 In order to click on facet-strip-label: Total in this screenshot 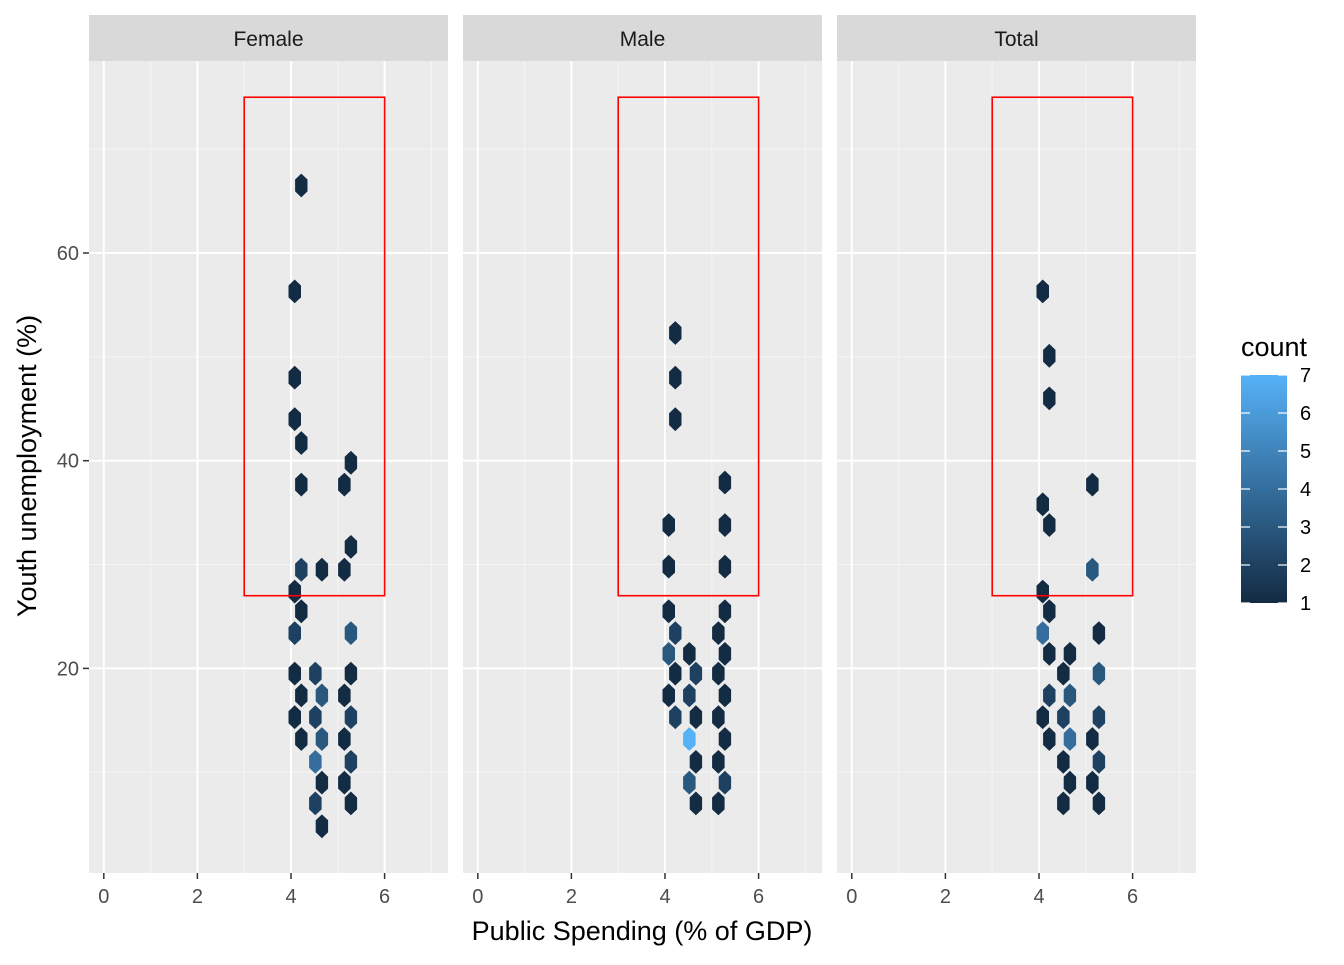, I will do `click(1016, 39)`.